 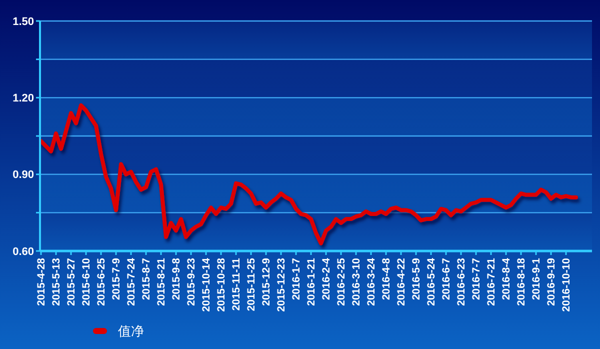 I want to click on x-tick-label: 2015-10-14, so click(x=206, y=285).